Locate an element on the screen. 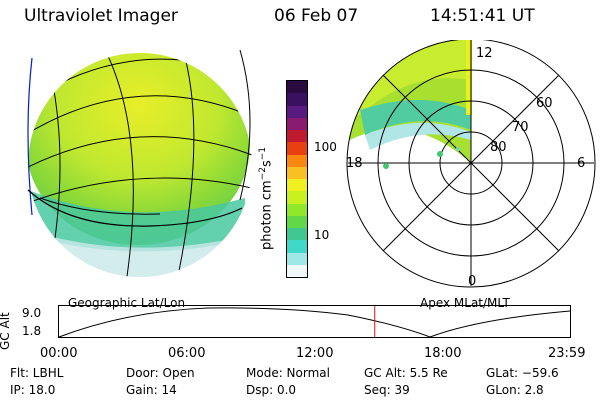 Image resolution: width=600 pixels, height=400 pixels. time-tick-2: 12:00 is located at coordinates (315, 353).